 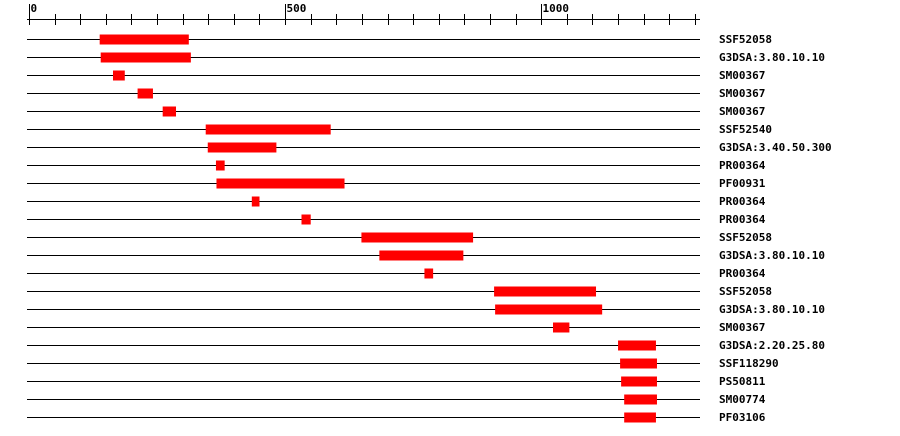 What do you see at coordinates (742, 417) in the screenshot?
I see `row-label: PF03106` at bounding box center [742, 417].